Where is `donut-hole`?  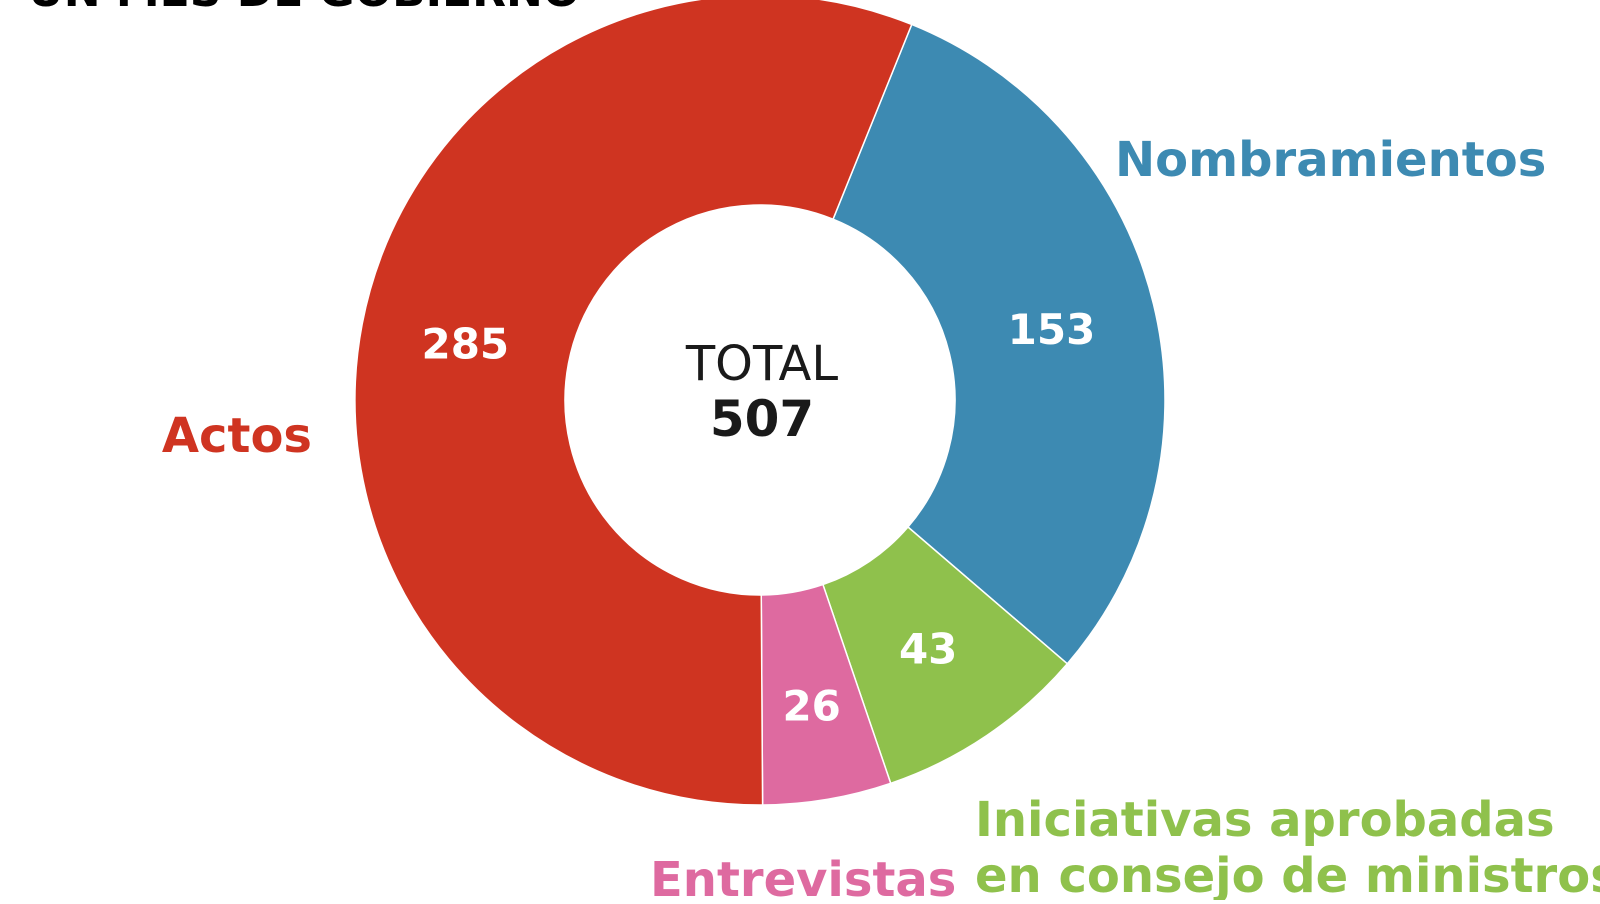
donut-hole is located at coordinates (760, 400).